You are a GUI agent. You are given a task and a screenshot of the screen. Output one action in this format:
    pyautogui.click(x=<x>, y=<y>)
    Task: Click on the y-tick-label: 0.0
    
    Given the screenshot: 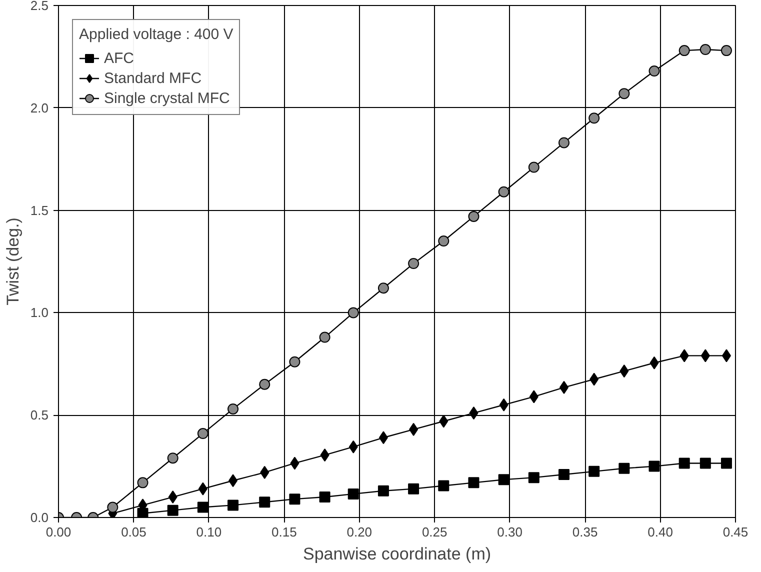 What is the action you would take?
    pyautogui.click(x=39, y=517)
    